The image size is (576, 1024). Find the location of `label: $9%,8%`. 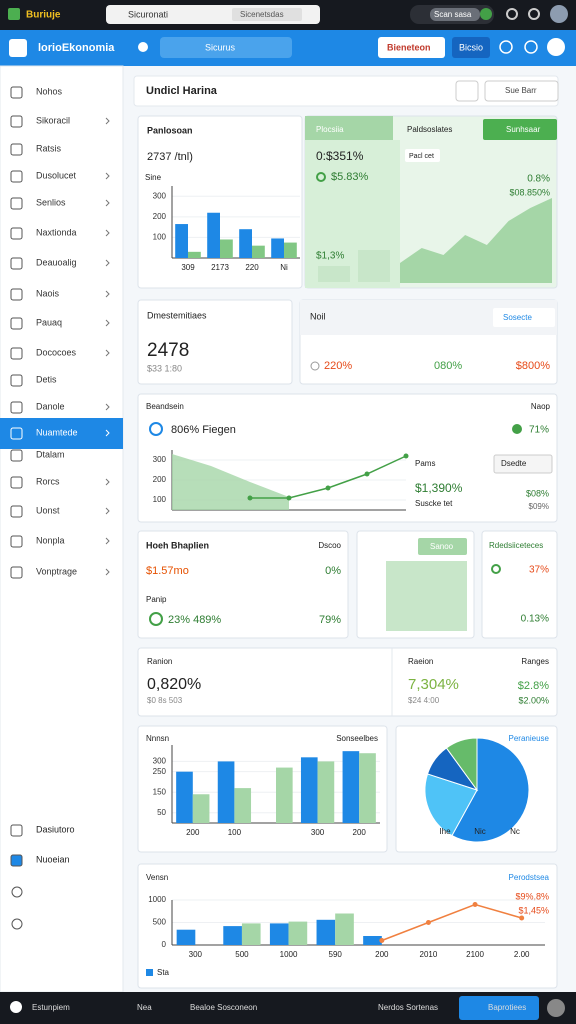

label: $9%,8% is located at coordinates (532, 896).